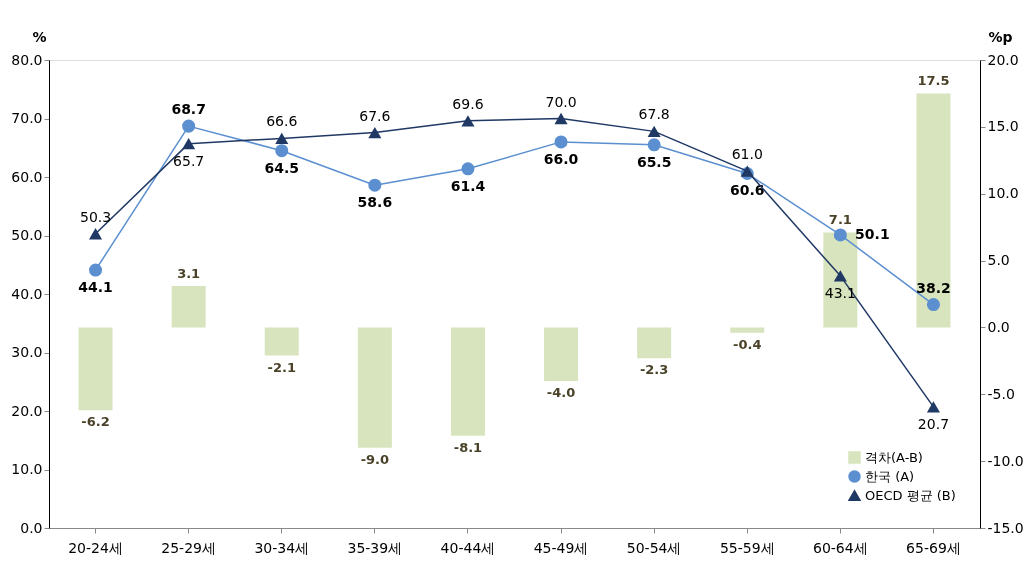 This screenshot has width=1034, height=565. Describe the element at coordinates (1003, 59) in the screenshot. I see `y2-tick-label: 20.0` at that location.